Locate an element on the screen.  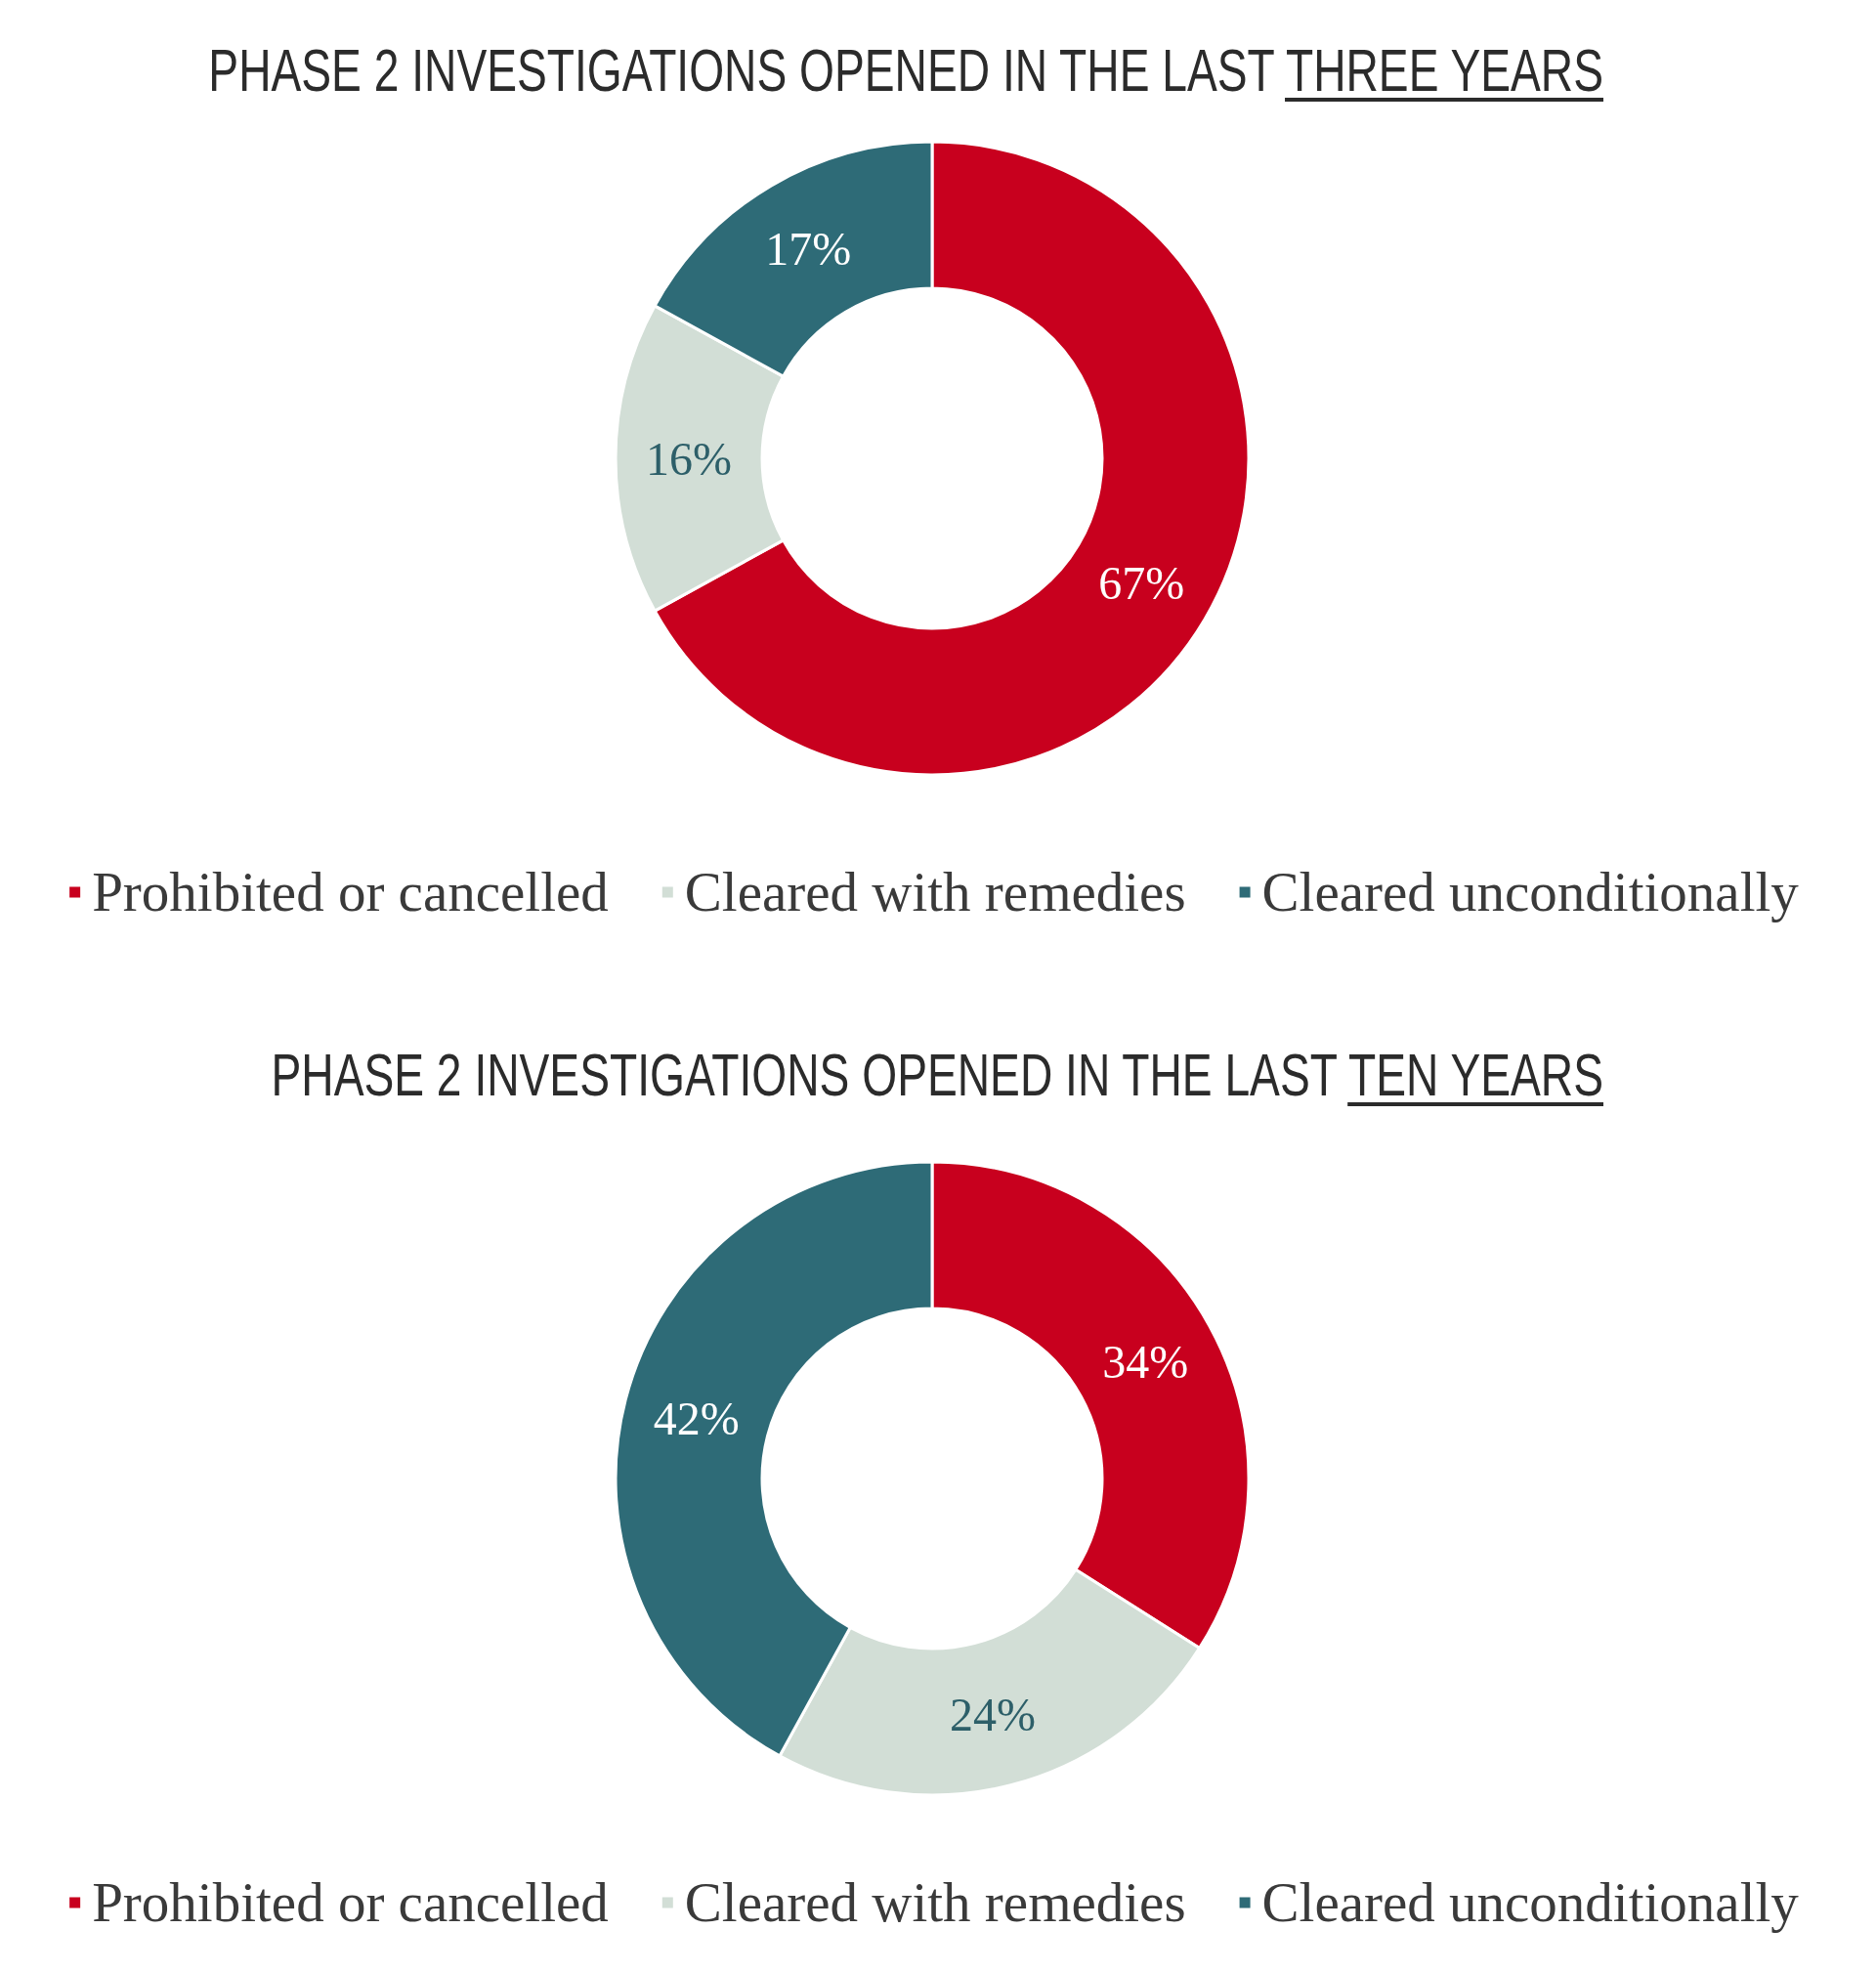
data-label: 34% is located at coordinates (1145, 1361).